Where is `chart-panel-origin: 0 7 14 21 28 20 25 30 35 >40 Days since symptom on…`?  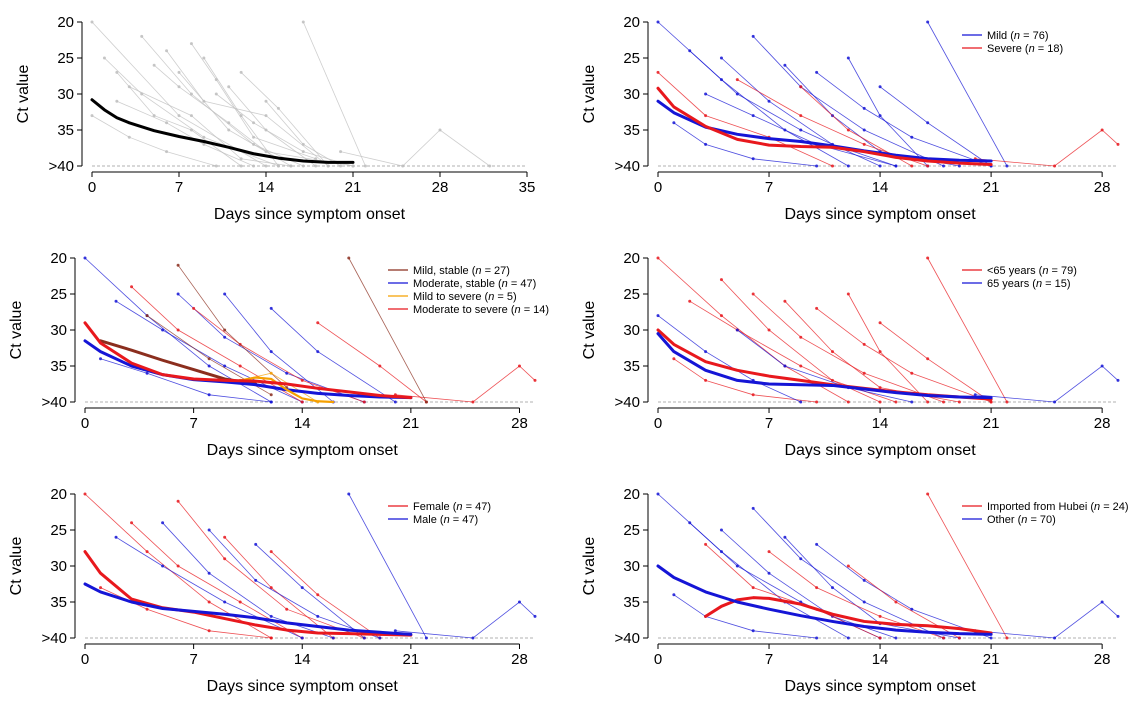
chart-panel-origin: 0 7 14 21 28 20 25 30 35 >40 Days since symptom on… is located at coordinates (855, 590).